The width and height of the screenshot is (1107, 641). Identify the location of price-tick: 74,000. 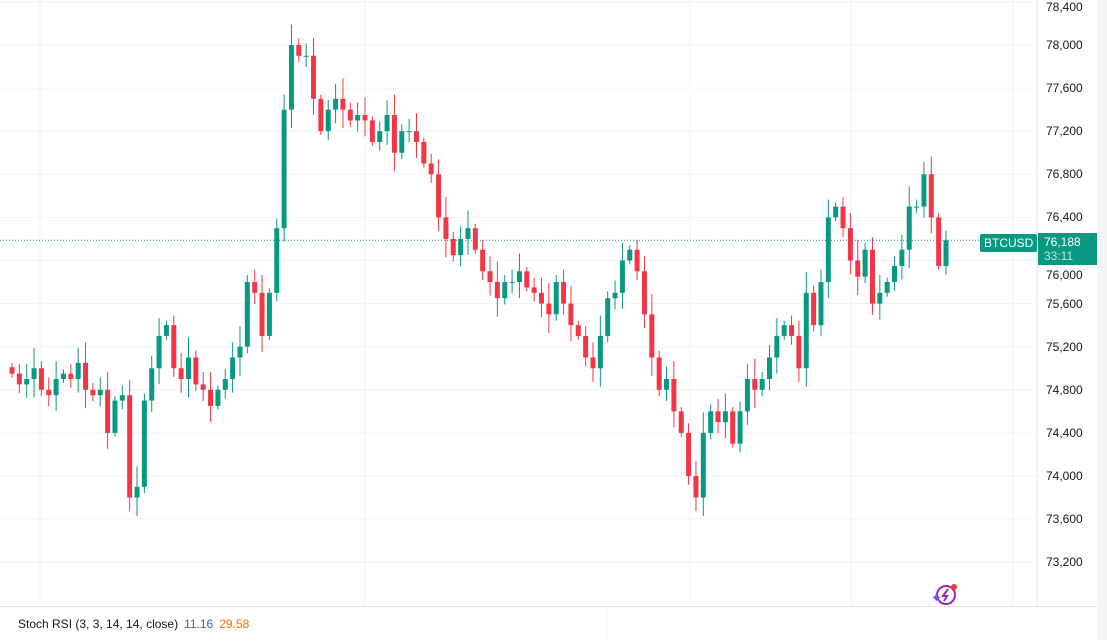
(1064, 476).